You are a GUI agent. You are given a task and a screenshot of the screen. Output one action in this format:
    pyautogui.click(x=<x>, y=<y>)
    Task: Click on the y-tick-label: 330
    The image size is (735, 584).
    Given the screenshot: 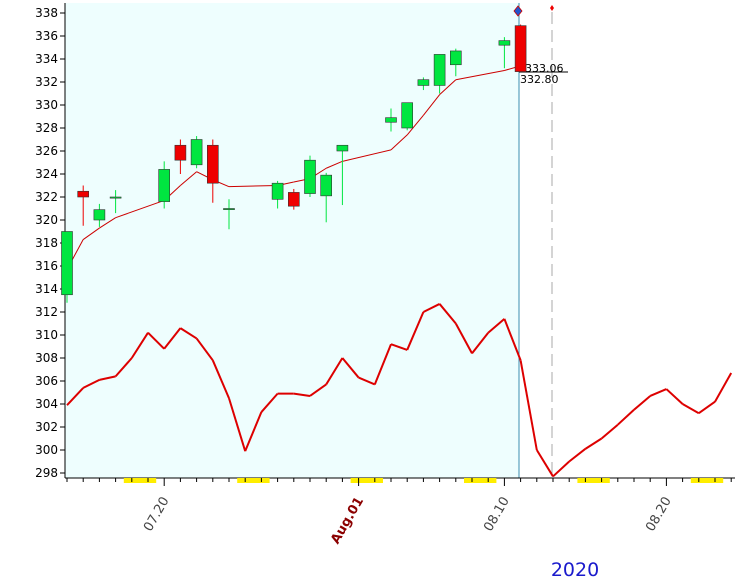 What is the action you would take?
    pyautogui.click(x=46, y=105)
    